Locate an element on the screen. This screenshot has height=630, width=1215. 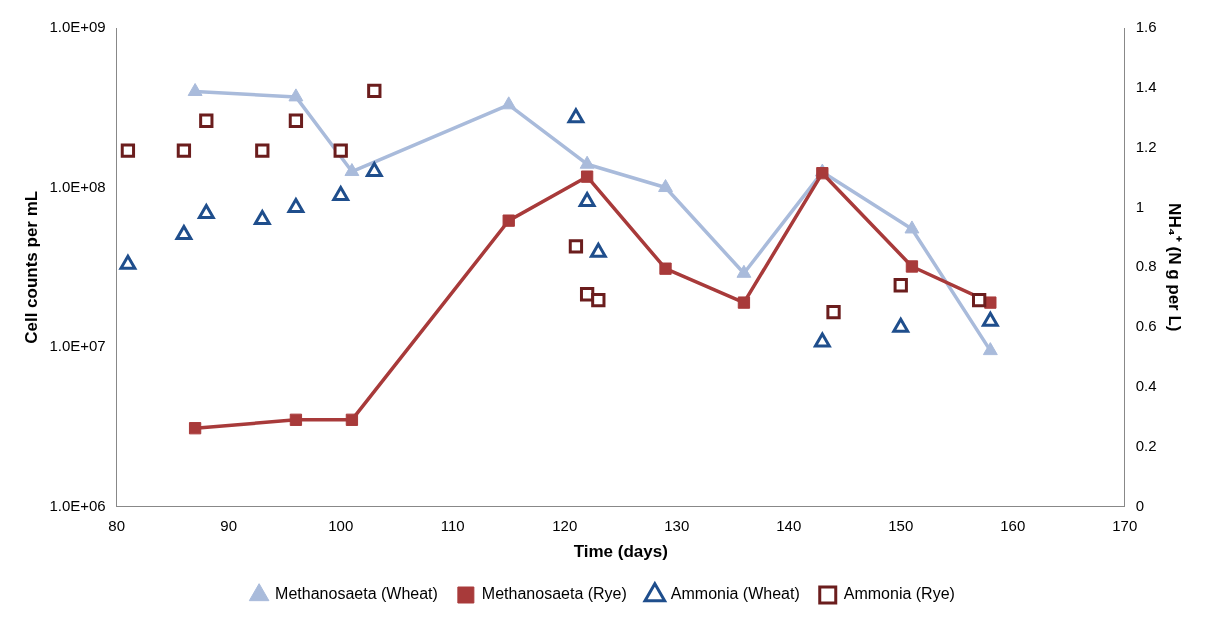
legend-label: Methanosaeta (Wheat) is located at coordinates (356, 594).